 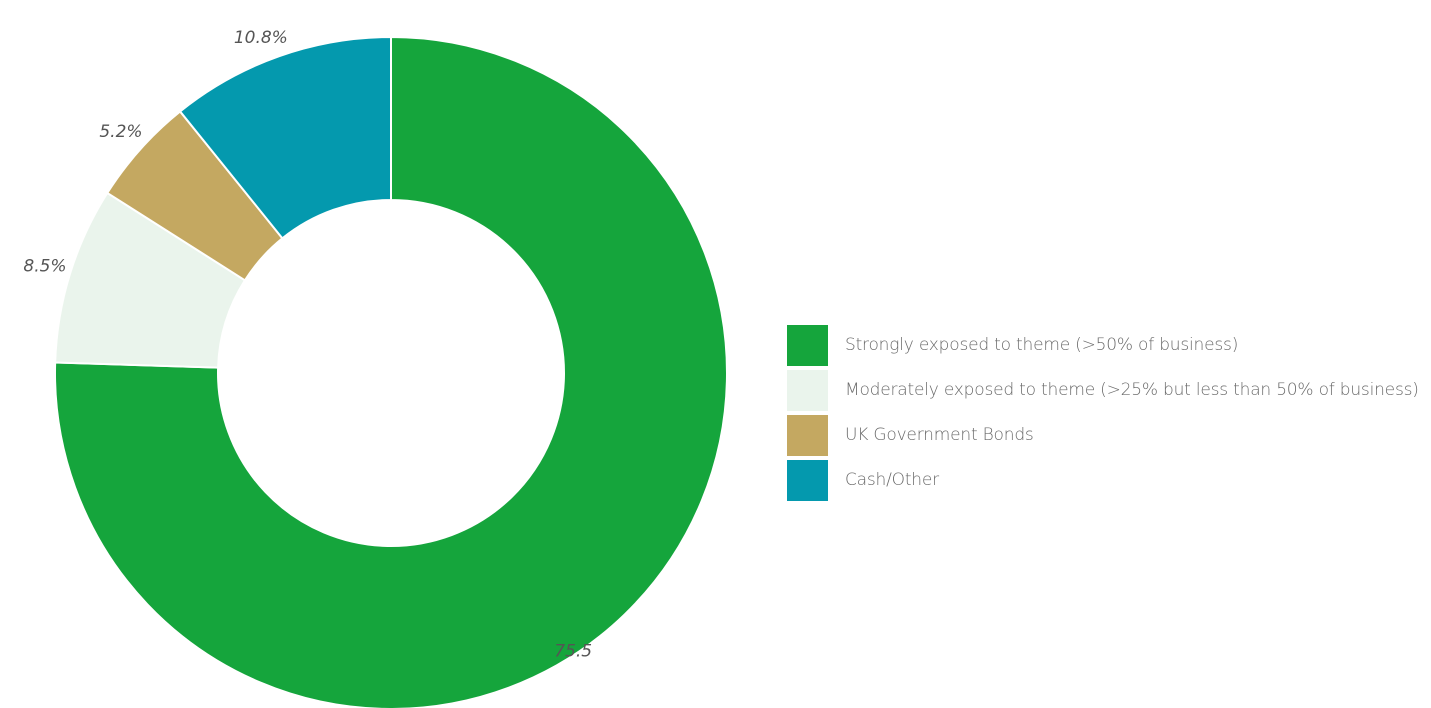 What do you see at coordinates (573, 651) in the screenshot?
I see `slice-label-0: 75.5` at bounding box center [573, 651].